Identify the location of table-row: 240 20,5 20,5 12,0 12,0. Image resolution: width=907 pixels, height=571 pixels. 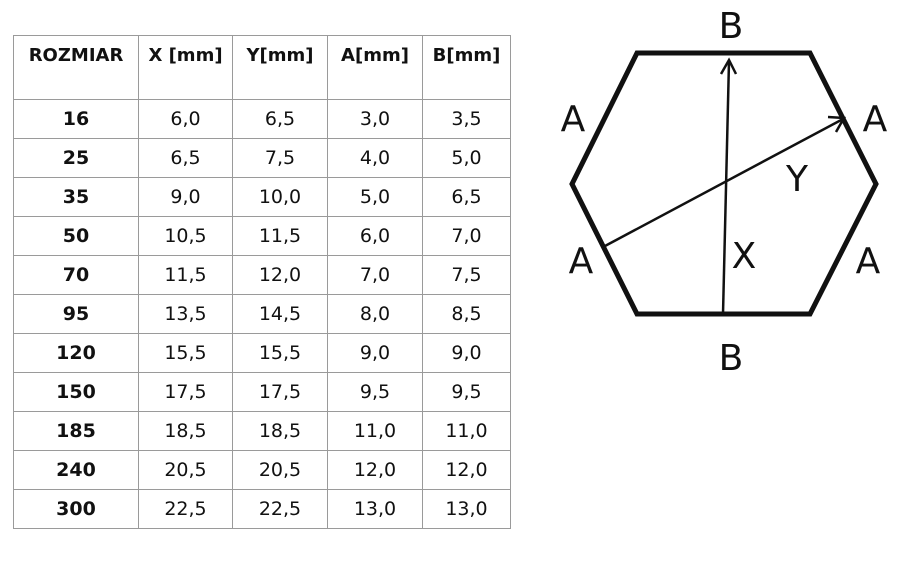
(262, 470).